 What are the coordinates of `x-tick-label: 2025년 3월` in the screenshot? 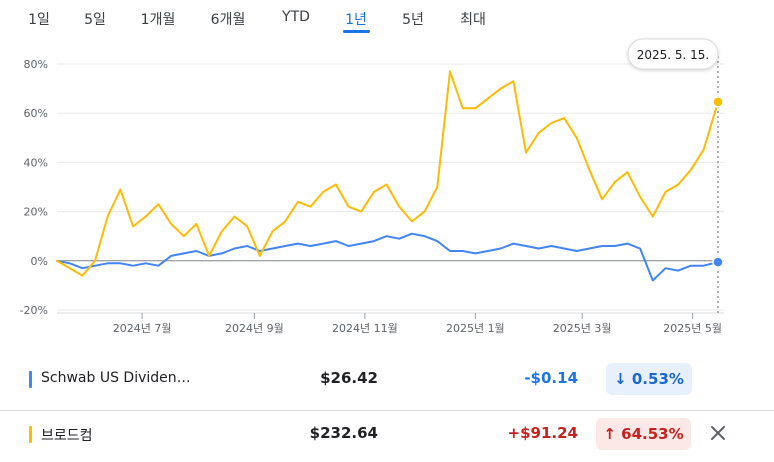 It's located at (582, 328).